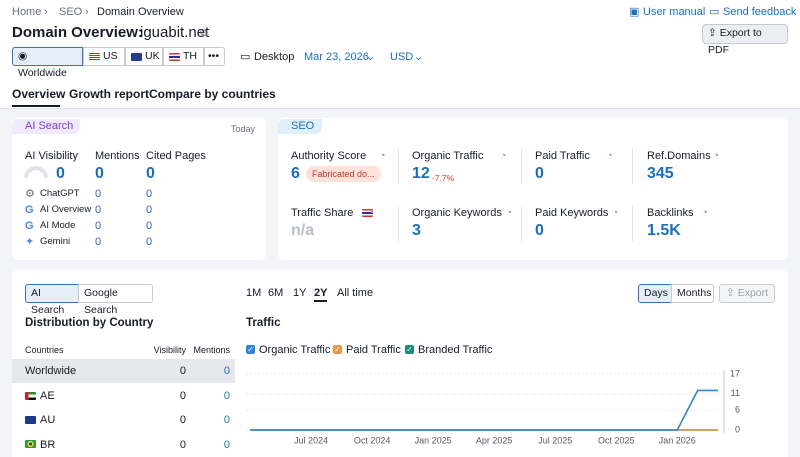  I want to click on region-button: ◉ Worldwide, so click(47, 63).